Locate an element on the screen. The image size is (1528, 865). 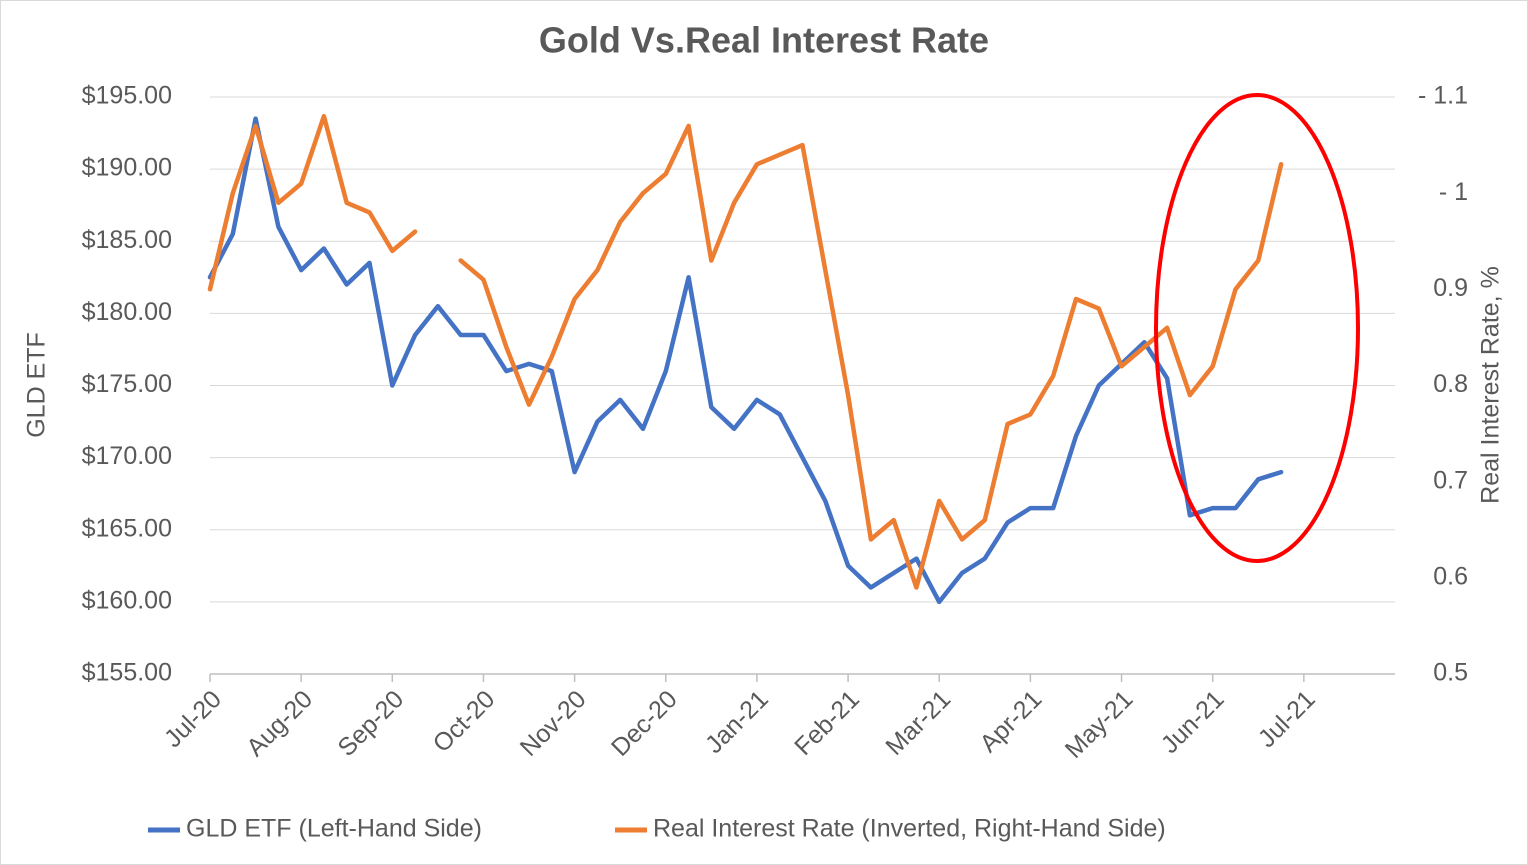
y-tick-label: $155.00 is located at coordinates (127, 673).